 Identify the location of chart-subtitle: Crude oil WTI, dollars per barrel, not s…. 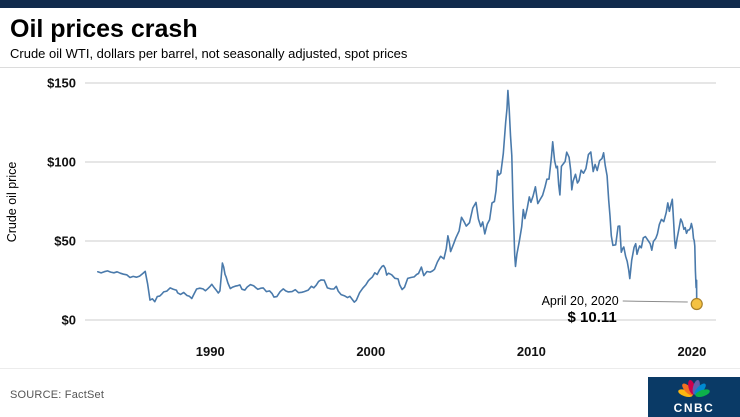
(209, 54).